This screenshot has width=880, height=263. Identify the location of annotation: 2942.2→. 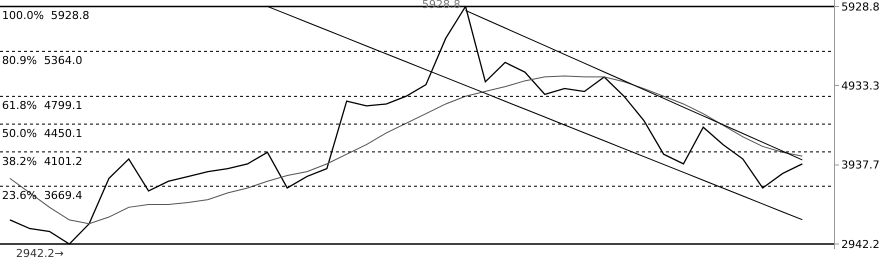
(40, 253).